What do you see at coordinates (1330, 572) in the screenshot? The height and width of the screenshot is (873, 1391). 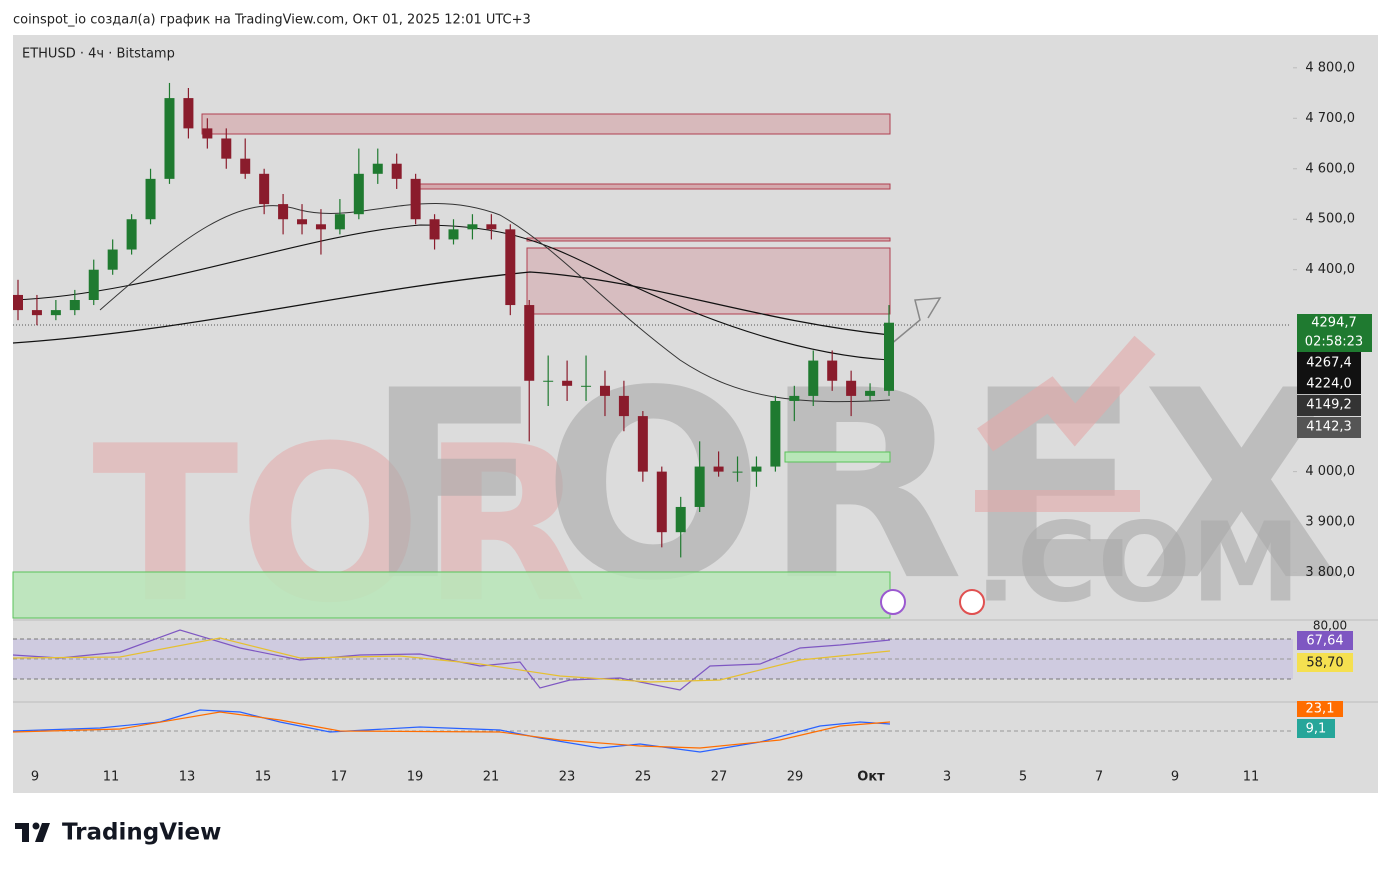 I see `y-tick-label: 3 800,0` at bounding box center [1330, 572].